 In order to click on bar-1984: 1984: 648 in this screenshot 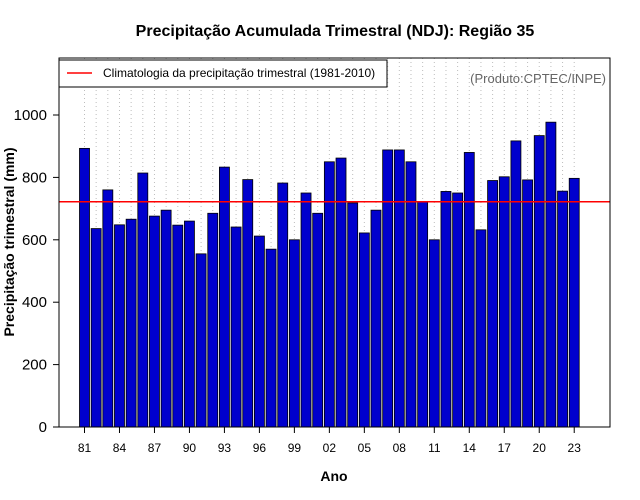, I will do `click(119, 326)`.